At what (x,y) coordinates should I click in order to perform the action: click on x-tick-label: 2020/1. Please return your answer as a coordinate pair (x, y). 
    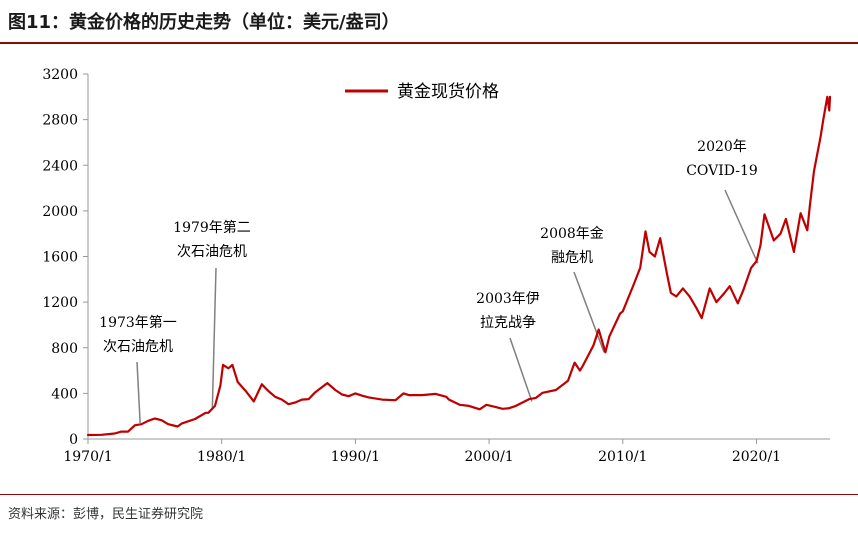
    Looking at the image, I should click on (756, 457).